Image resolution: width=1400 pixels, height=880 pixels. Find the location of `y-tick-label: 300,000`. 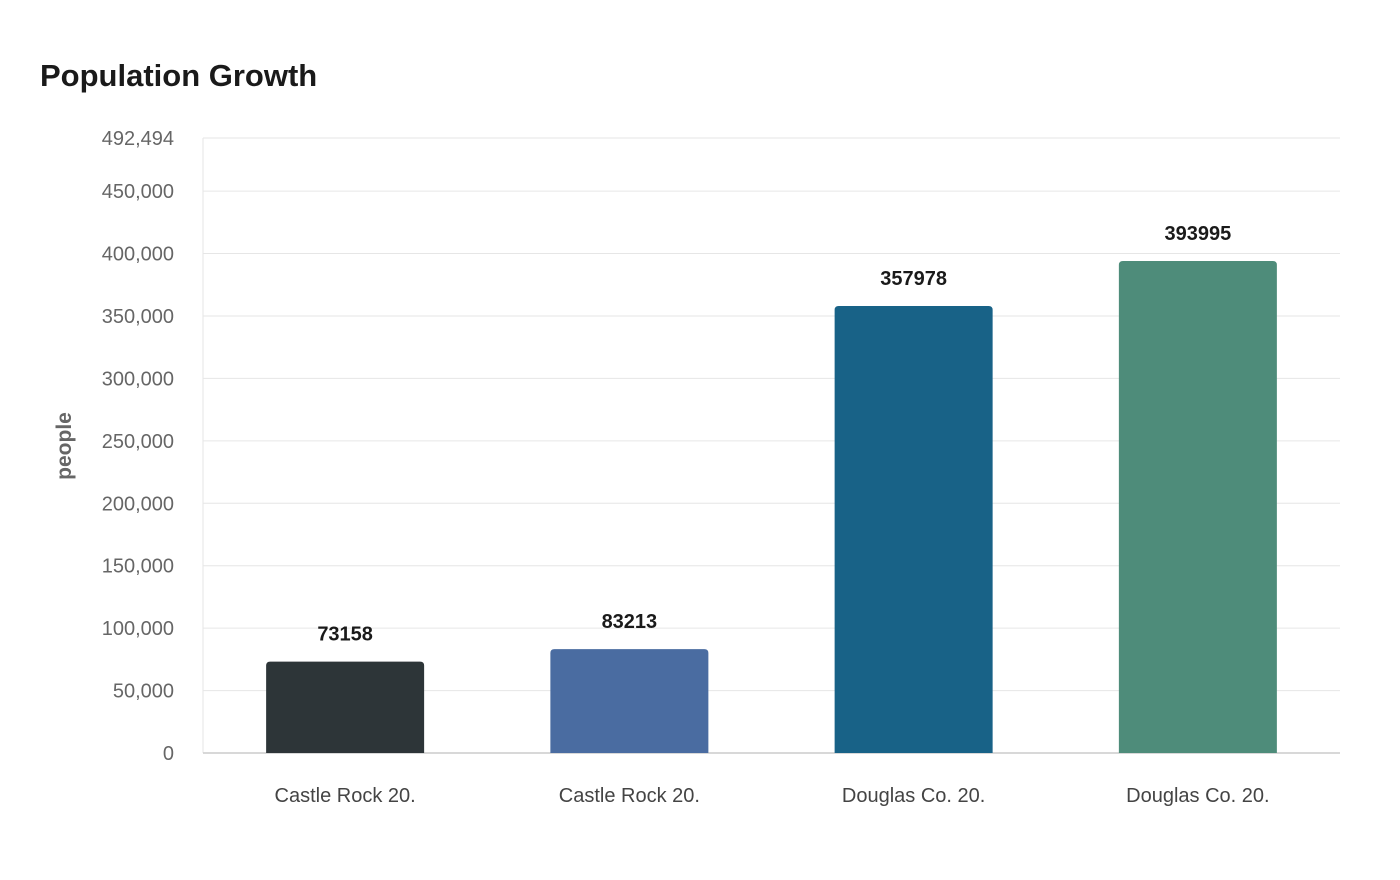

y-tick-label: 300,000 is located at coordinates (138, 379).